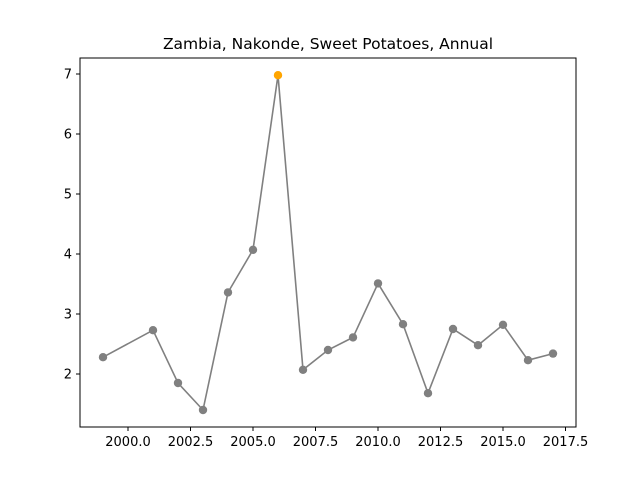 This screenshot has height=480, width=640. Describe the element at coordinates (68, 135) in the screenshot. I see `y-tick-label: 6` at that location.